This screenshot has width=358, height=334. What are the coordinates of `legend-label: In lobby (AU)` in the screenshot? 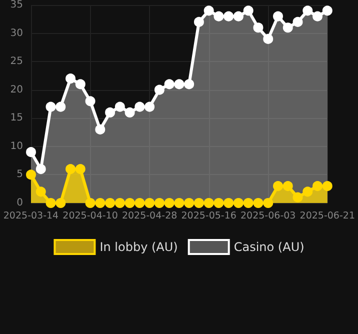 It's located at (139, 247).